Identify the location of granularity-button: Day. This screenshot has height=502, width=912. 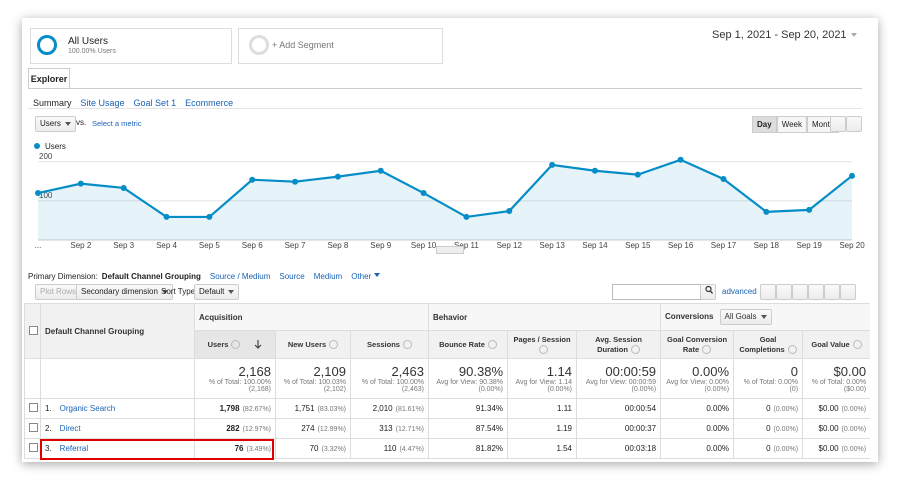
(764, 124).